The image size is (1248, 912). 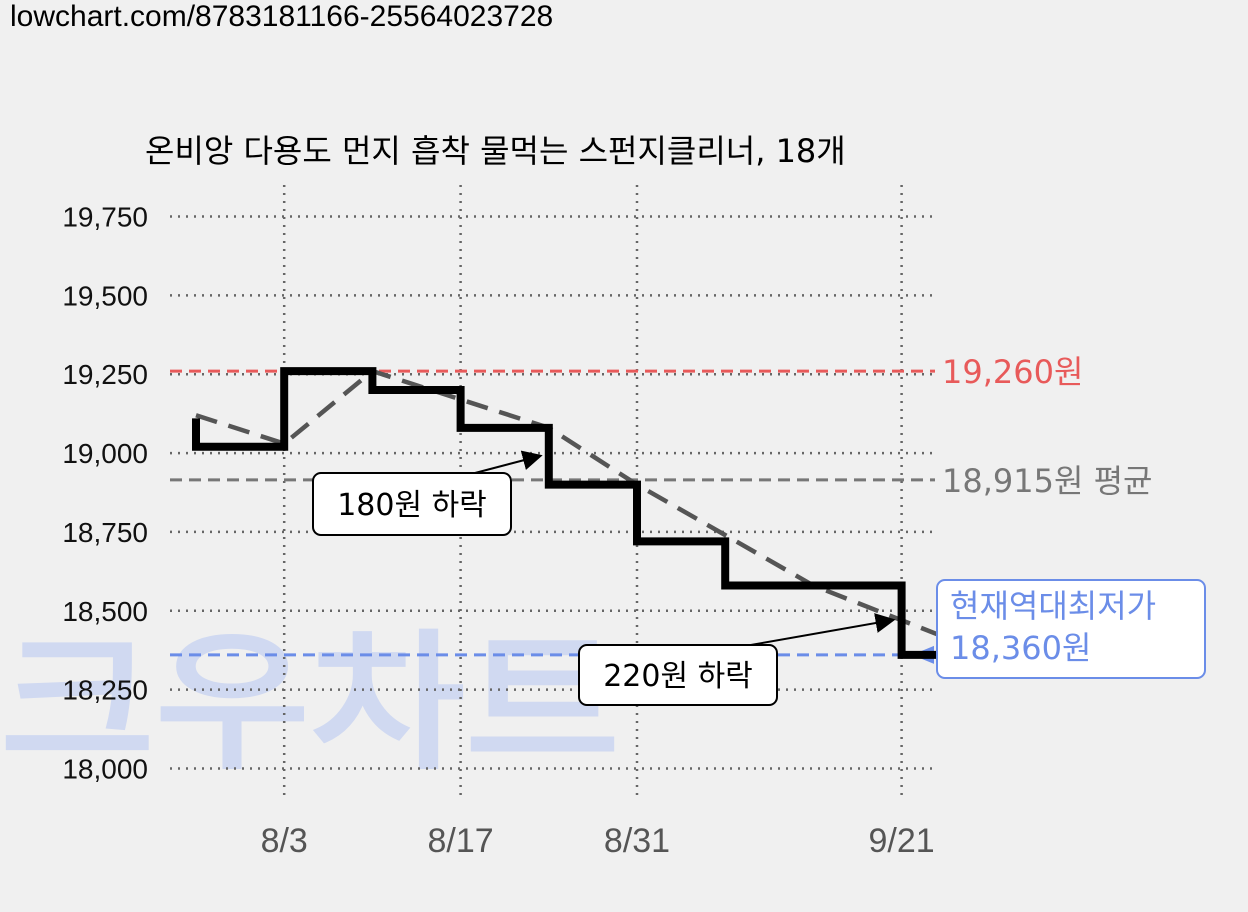 I want to click on x-tick-label: 8/17, so click(x=461, y=841).